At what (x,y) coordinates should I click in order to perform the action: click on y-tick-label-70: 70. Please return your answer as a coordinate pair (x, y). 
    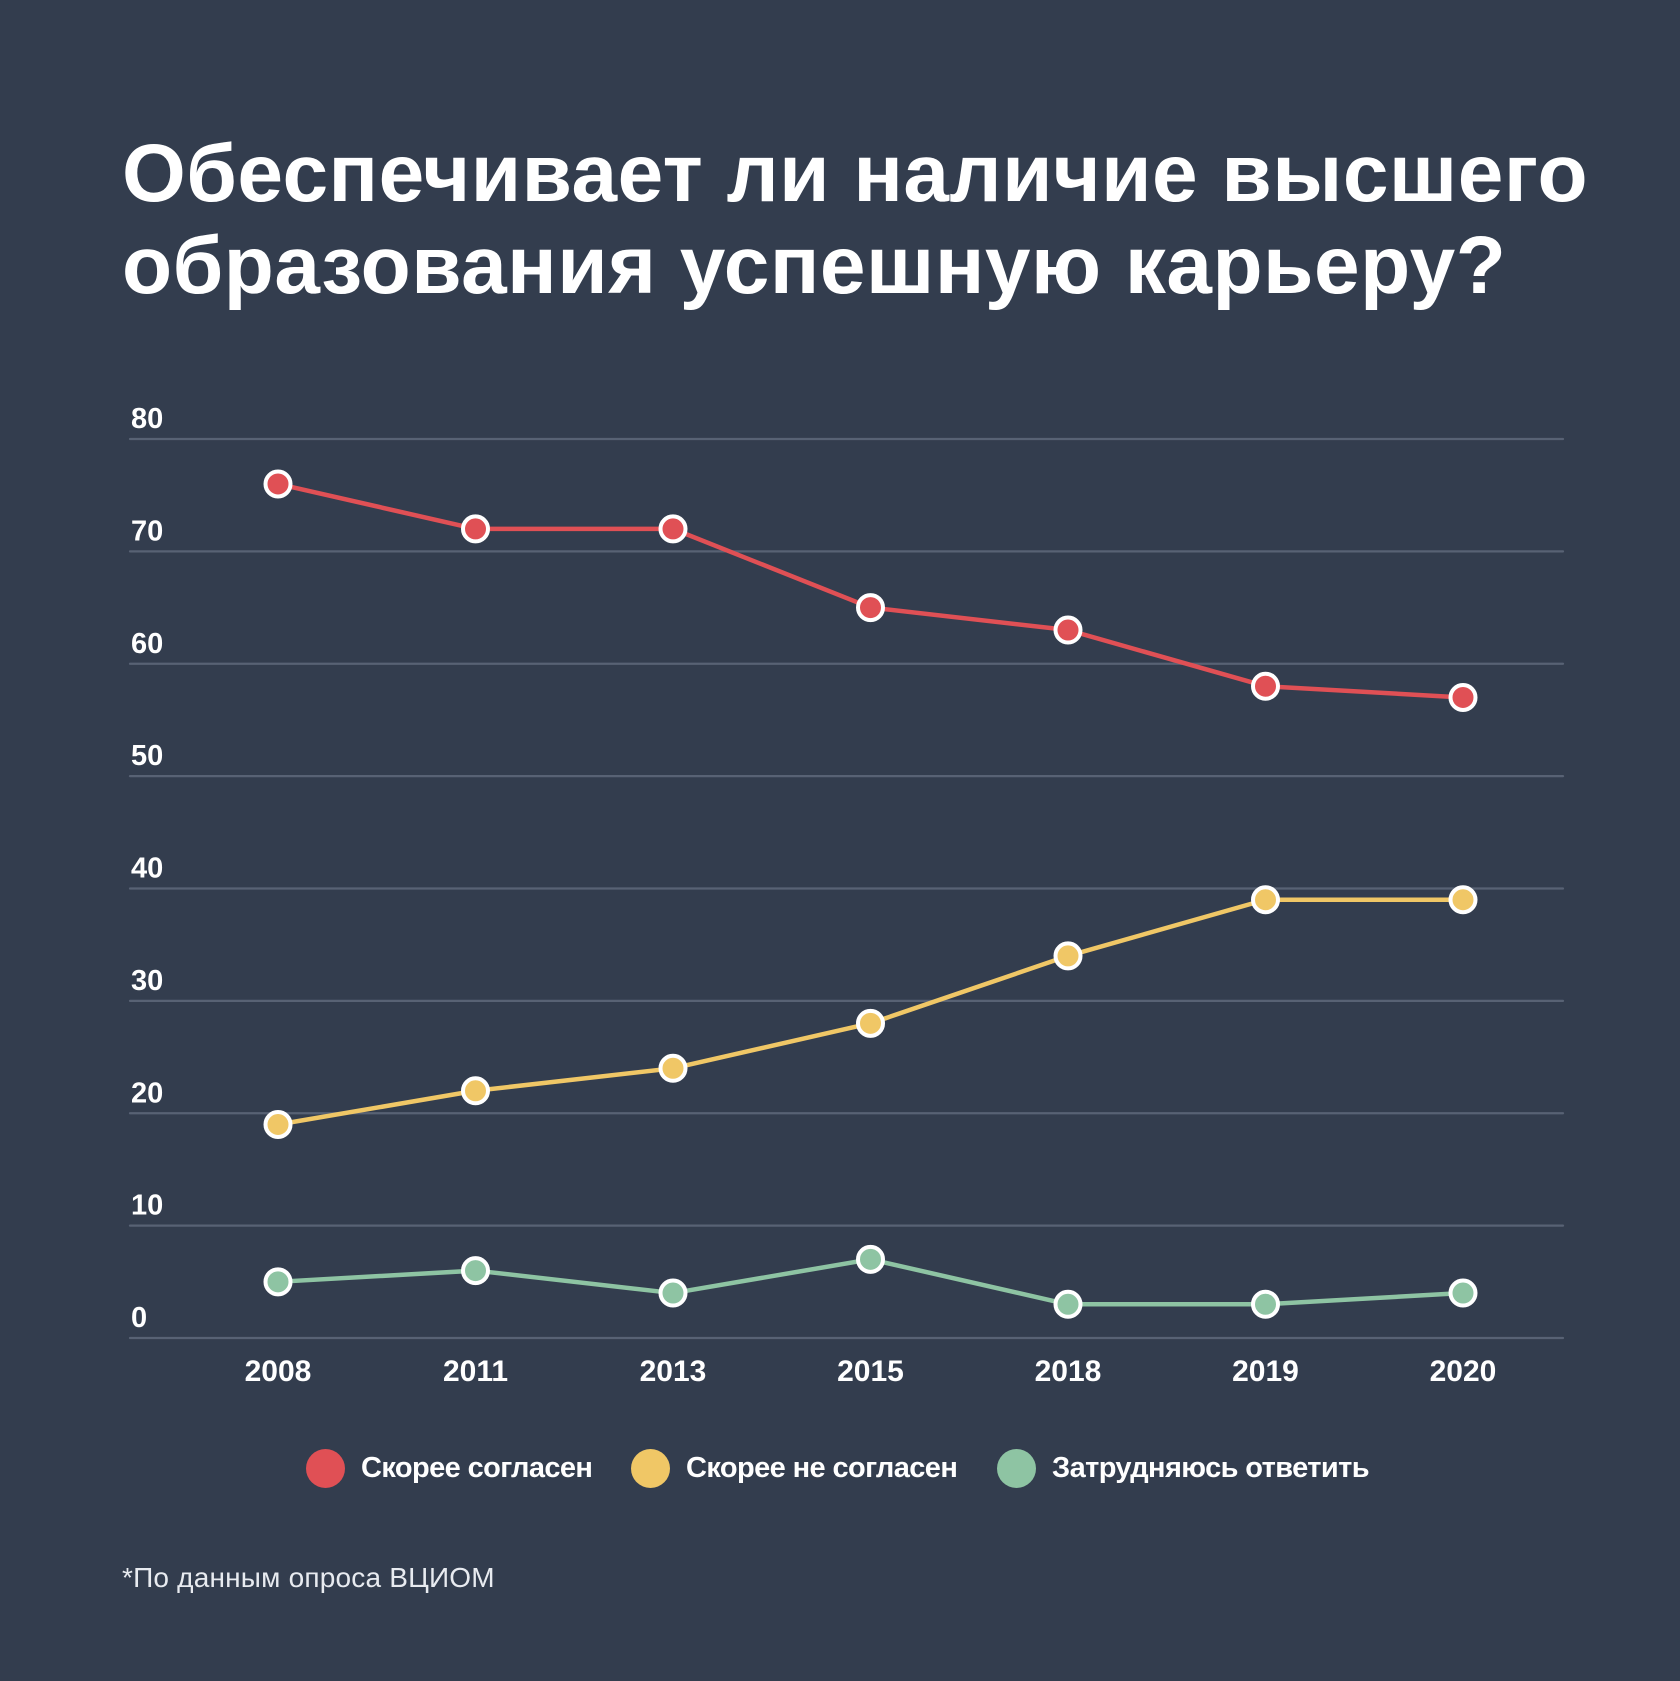
    Looking at the image, I should click on (147, 531).